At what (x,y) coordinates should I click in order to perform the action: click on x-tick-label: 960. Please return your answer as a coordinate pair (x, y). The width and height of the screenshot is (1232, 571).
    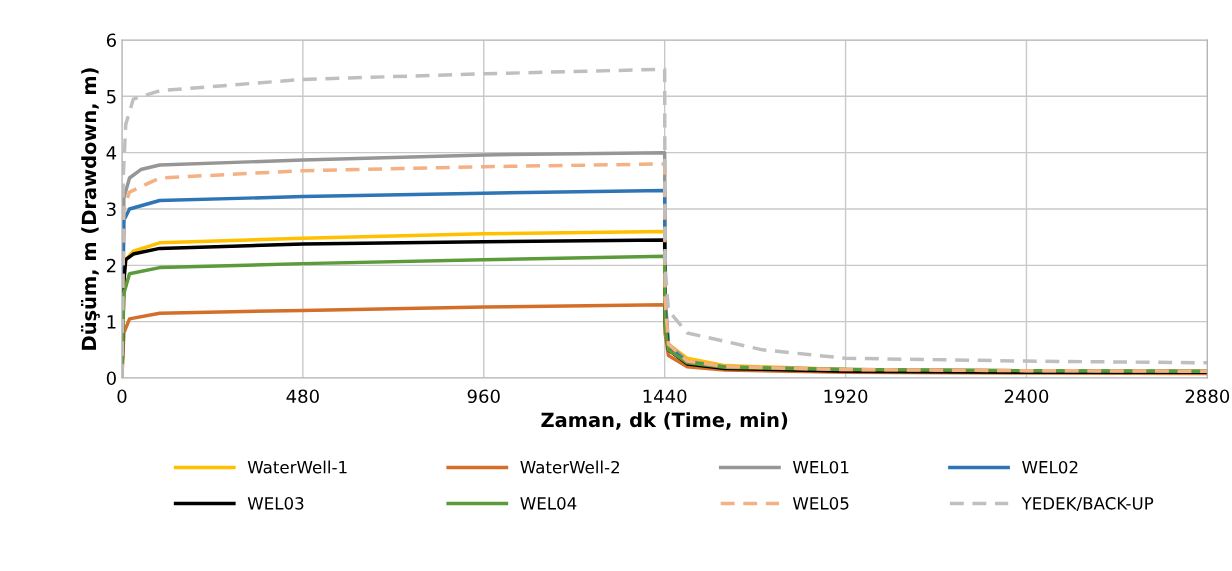
    Looking at the image, I should click on (483, 396).